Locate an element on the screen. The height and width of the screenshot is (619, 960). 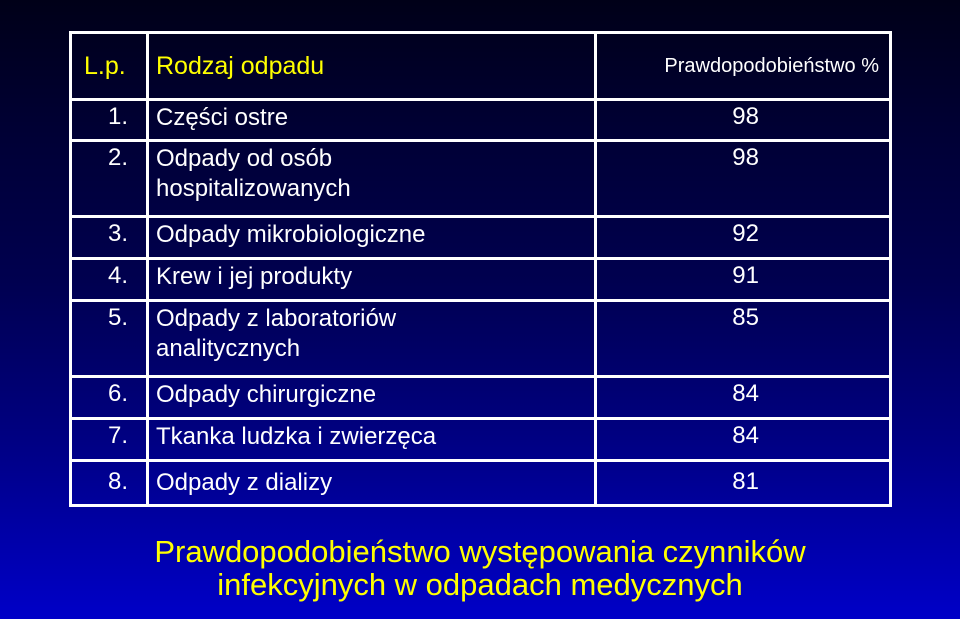
row-probability: 85 is located at coordinates (743, 338).